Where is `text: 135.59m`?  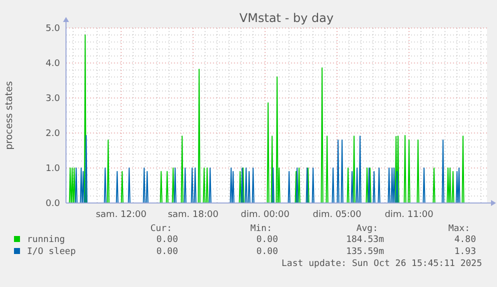
text: 135.59m is located at coordinates (365, 252).